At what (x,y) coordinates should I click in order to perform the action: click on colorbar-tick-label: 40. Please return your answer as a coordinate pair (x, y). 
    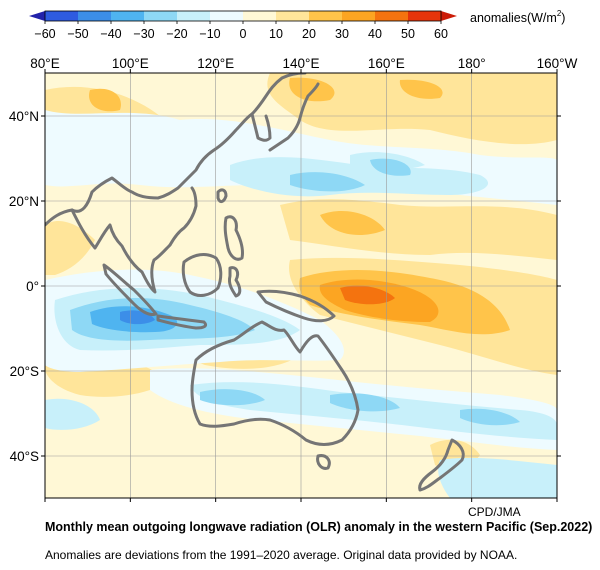
    Looking at the image, I should click on (375, 34).